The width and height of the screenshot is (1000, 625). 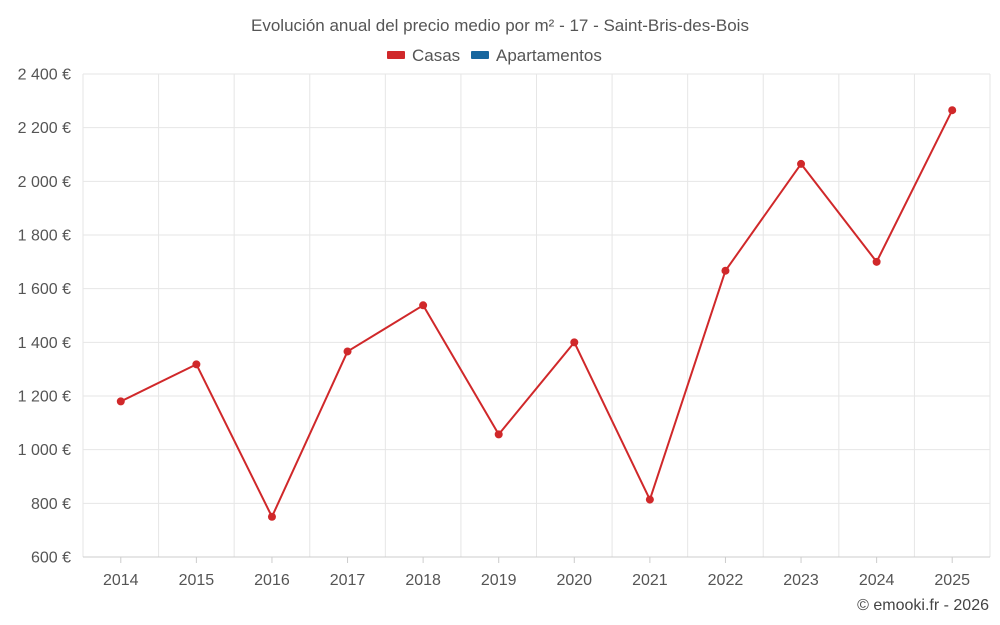 I want to click on legend-item-casas: Casas, so click(x=423, y=55).